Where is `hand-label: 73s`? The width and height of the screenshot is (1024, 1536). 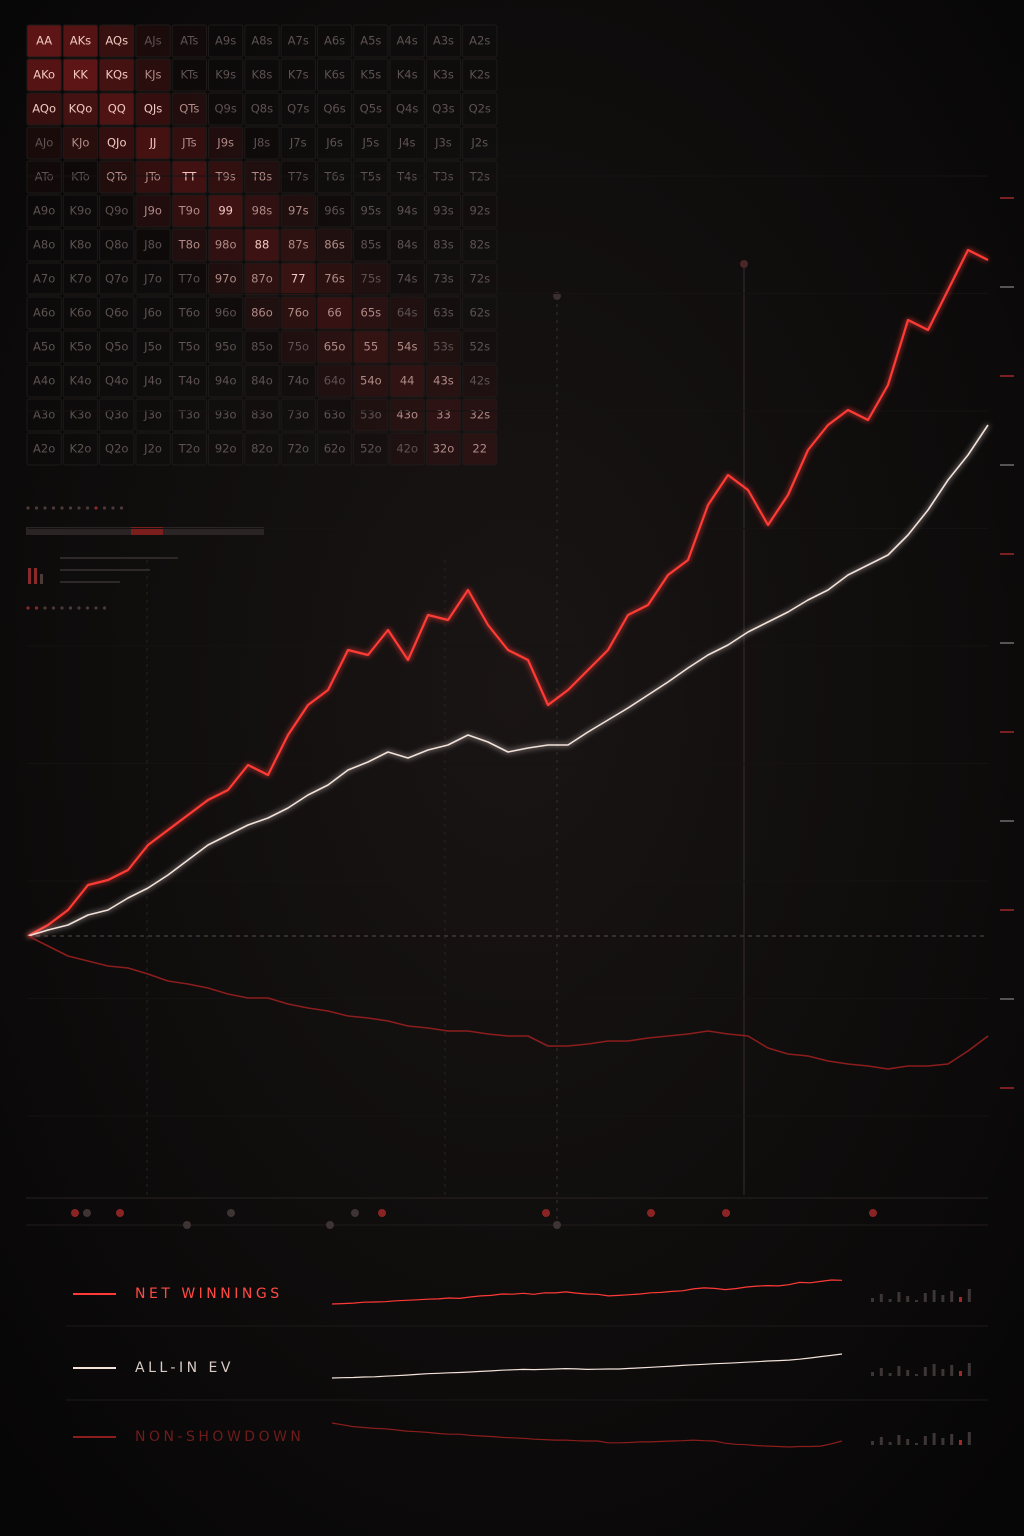
hand-label: 73s is located at coordinates (443, 279).